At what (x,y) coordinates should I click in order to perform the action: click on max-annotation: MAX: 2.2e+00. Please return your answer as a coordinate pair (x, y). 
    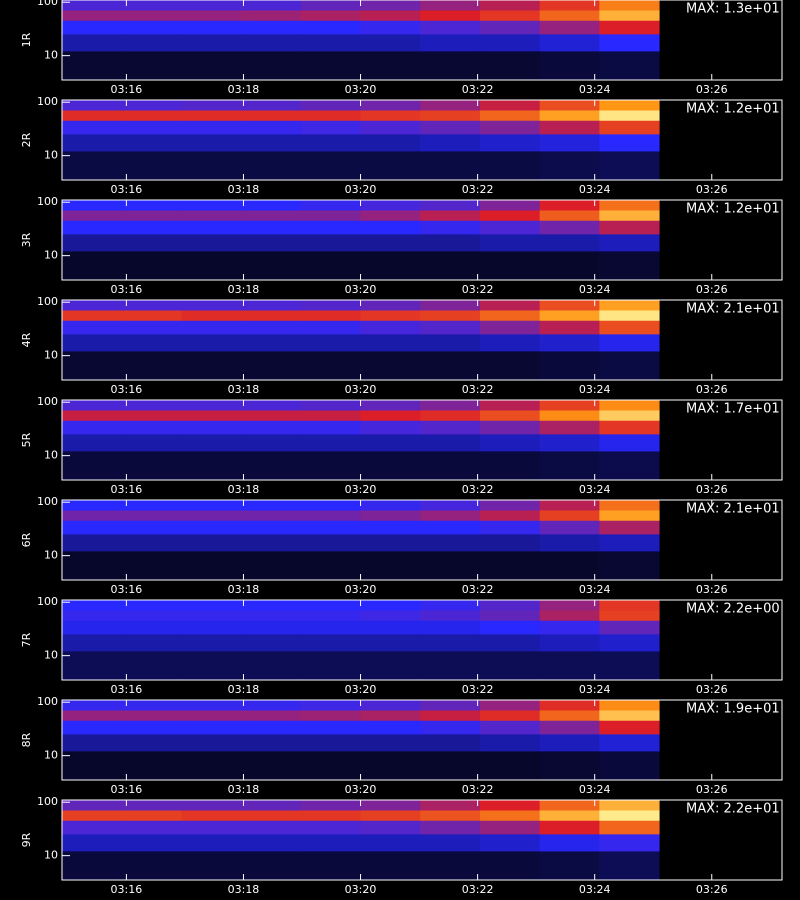
    Looking at the image, I should click on (733, 609).